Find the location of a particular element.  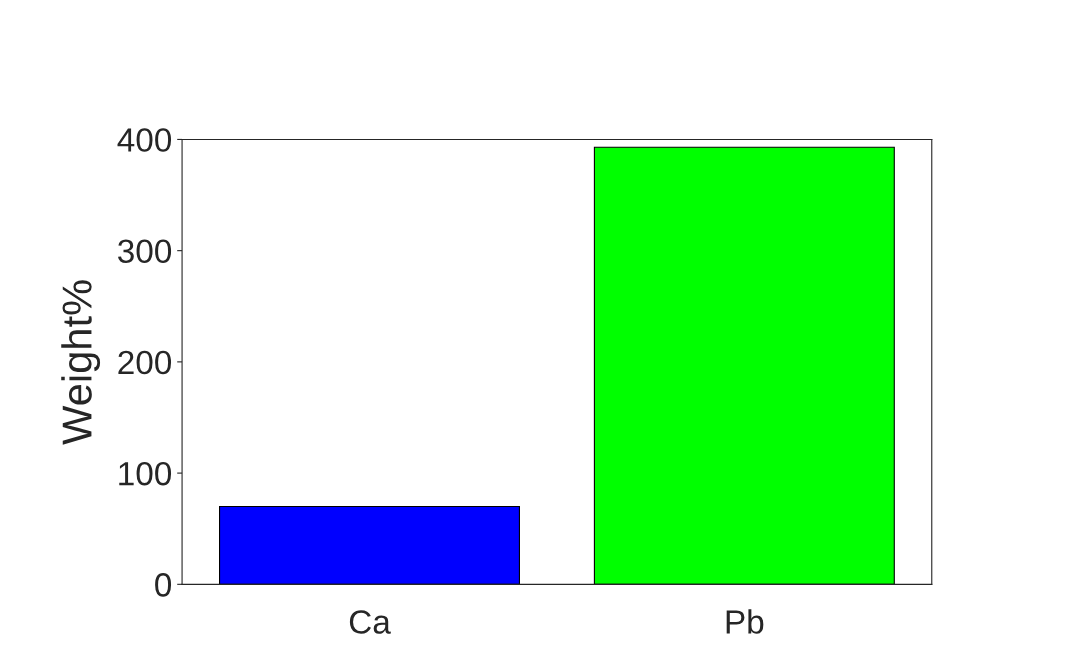

y-tick-label: 200 is located at coordinates (145, 362).